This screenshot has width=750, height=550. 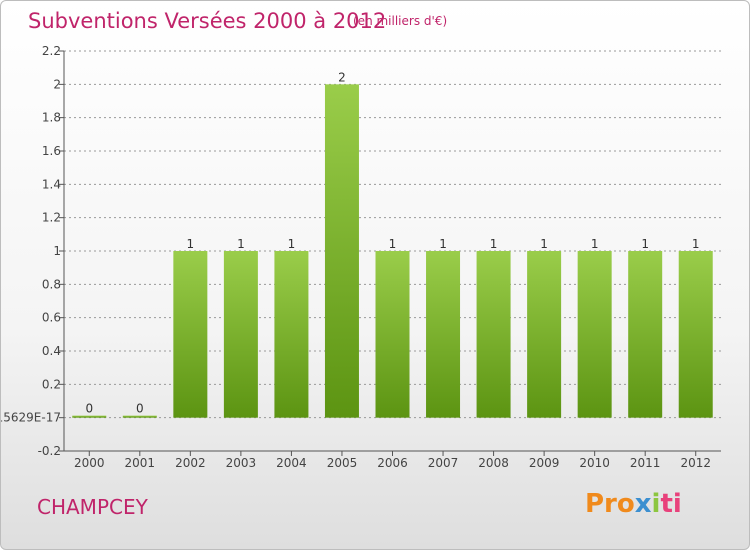 I want to click on y-tick-label: -0.2, so click(x=49, y=451).